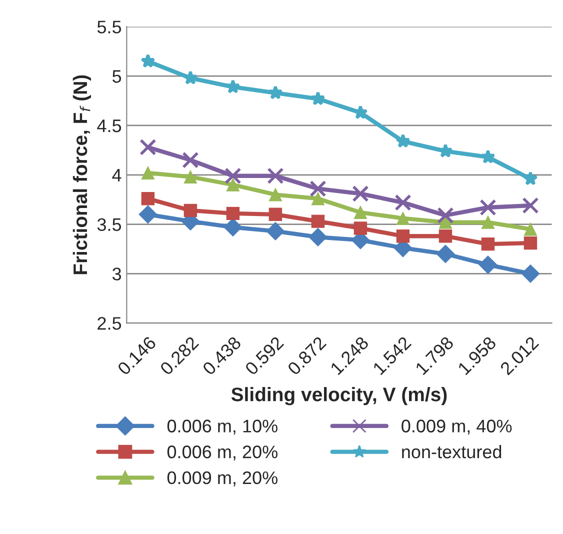 This screenshot has width=563, height=534. What do you see at coordinates (117, 274) in the screenshot?
I see `y-tick-label: 3` at bounding box center [117, 274].